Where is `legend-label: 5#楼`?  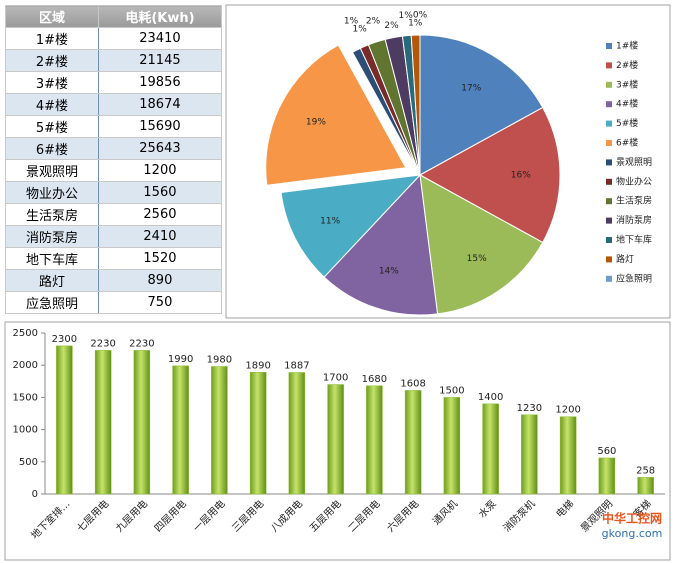 legend-label: 5#楼 is located at coordinates (627, 123).